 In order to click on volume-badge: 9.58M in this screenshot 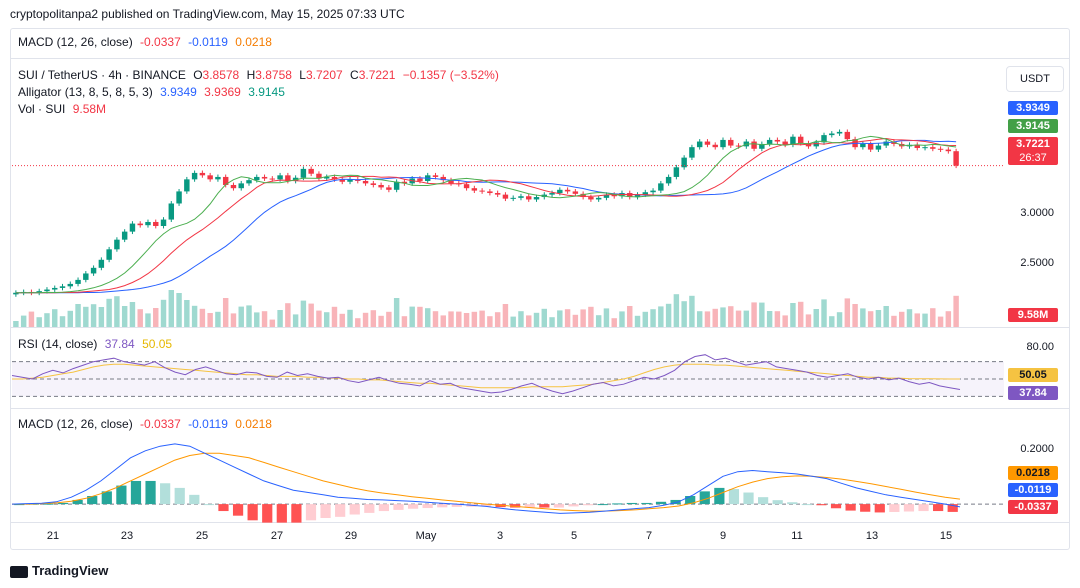, I will do `click(1033, 315)`.